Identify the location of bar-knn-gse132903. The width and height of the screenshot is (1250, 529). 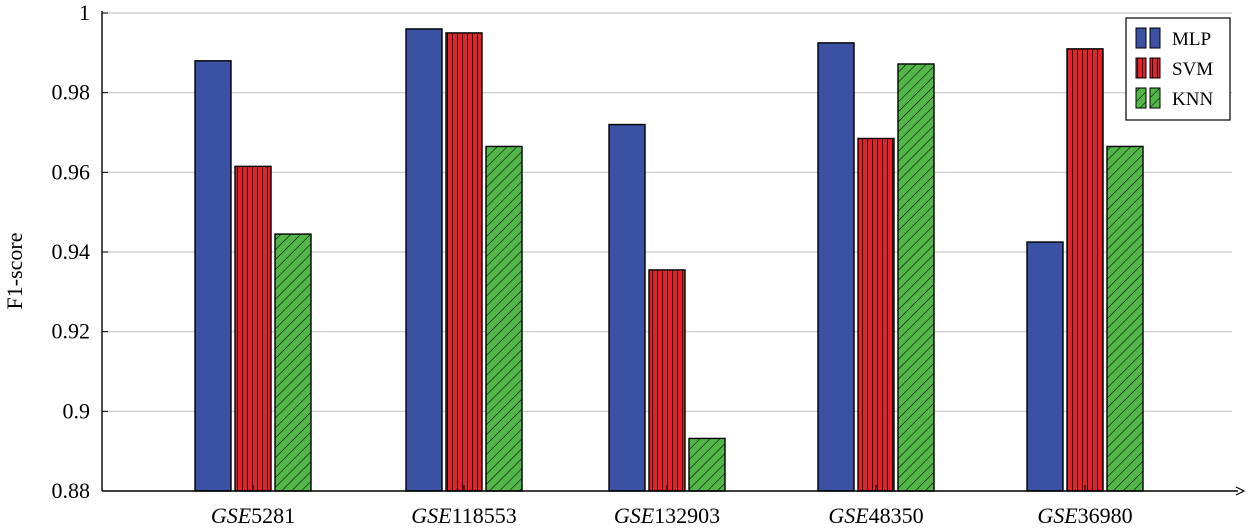
(707, 464).